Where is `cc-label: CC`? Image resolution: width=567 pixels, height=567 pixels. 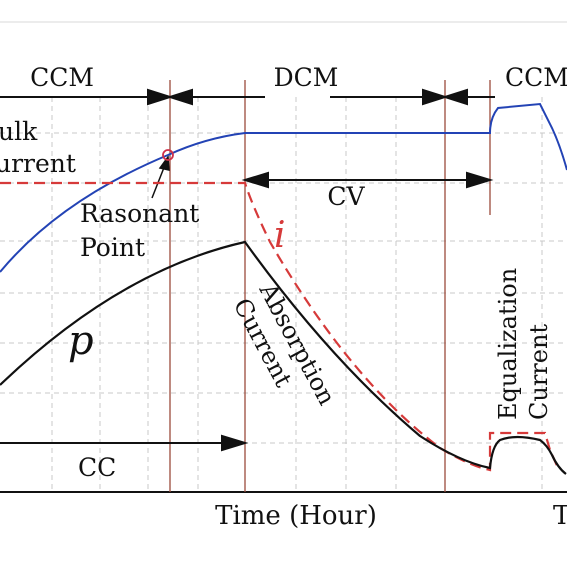
cc-label: CC is located at coordinates (97, 467).